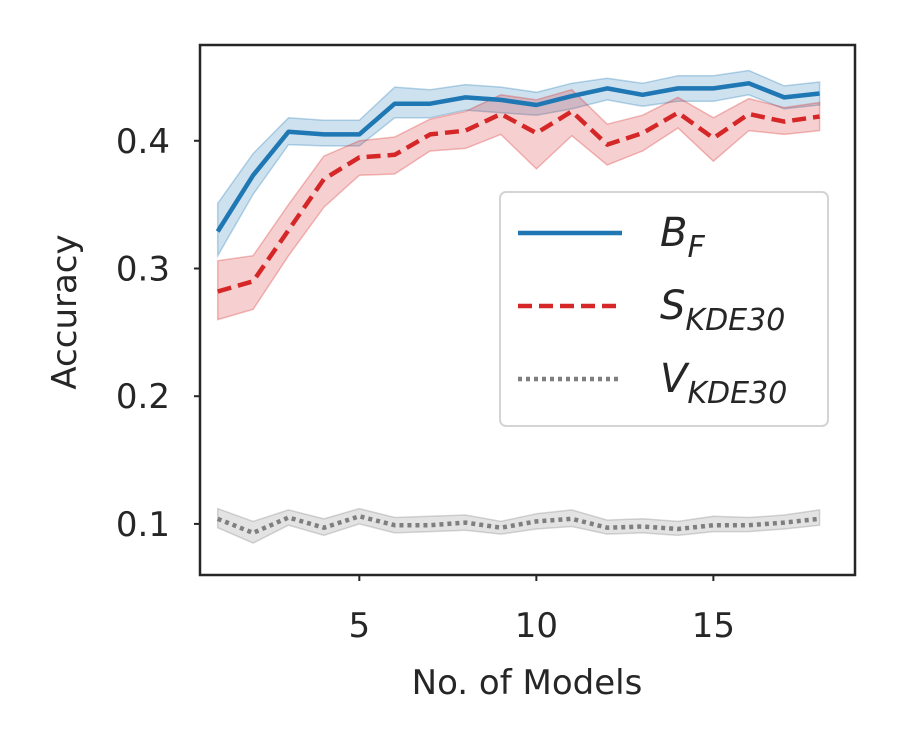 This screenshot has width=900, height=750. Describe the element at coordinates (143, 269) in the screenshot. I see `y-tick-label: 0.3` at that location.